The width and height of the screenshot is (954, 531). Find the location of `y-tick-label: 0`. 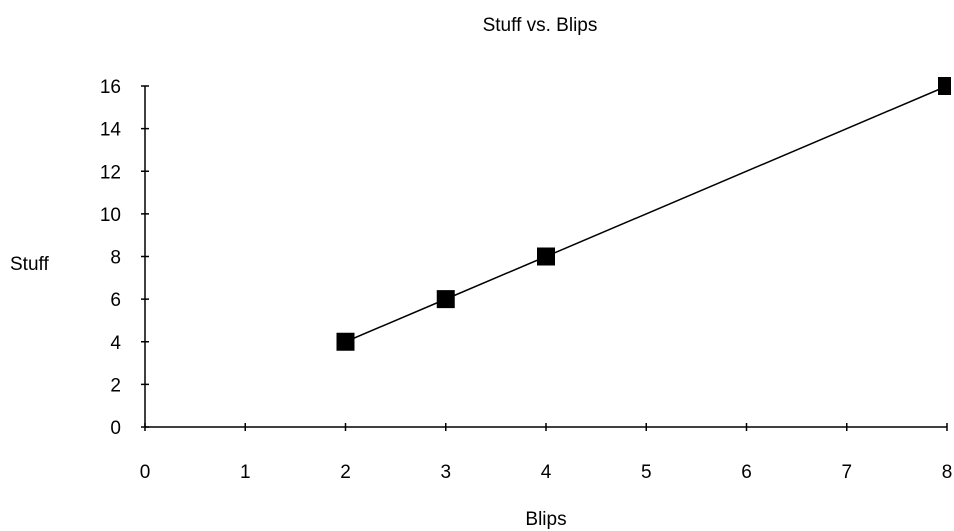

y-tick-label: 0 is located at coordinates (115, 428).